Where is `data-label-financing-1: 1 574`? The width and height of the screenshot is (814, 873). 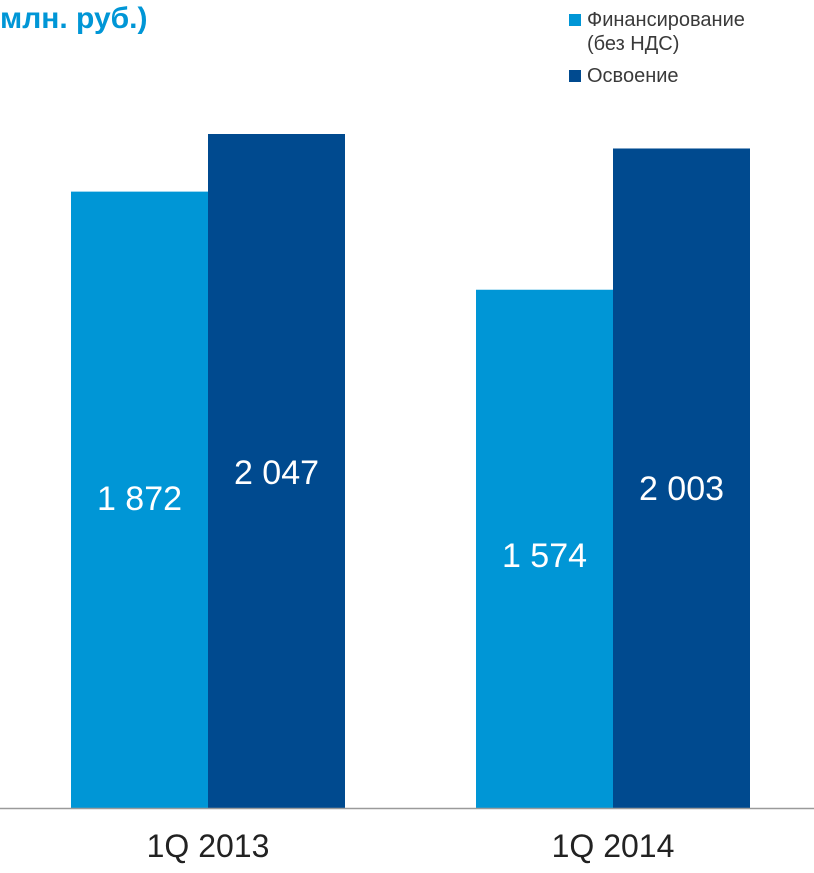 data-label-financing-1: 1 574 is located at coordinates (544, 556).